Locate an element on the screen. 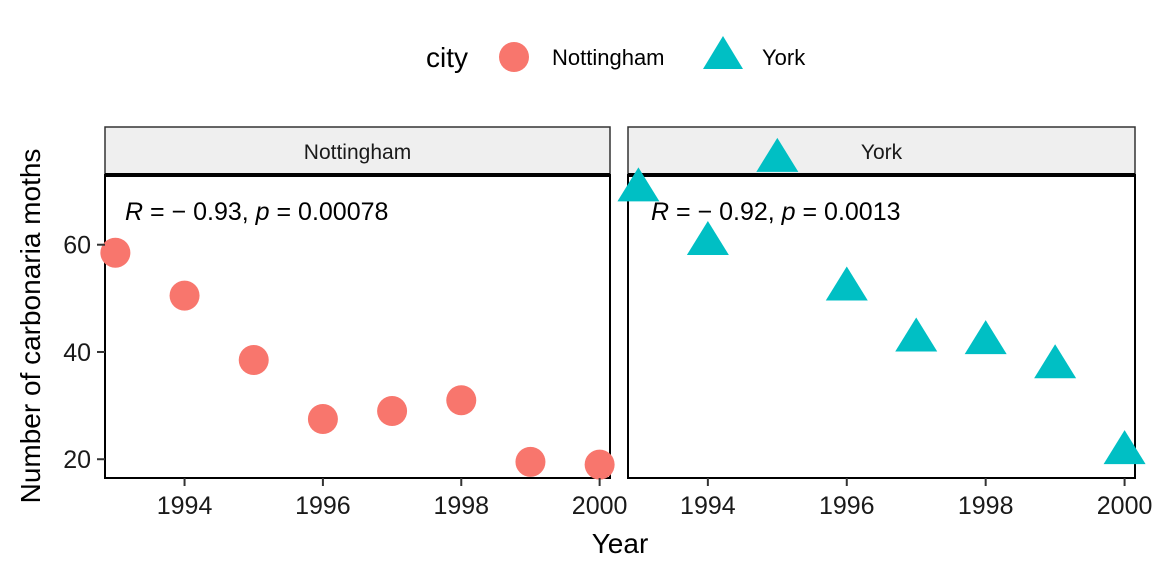 This screenshot has height=576, width=1152. y-axis-title: Number of carbonaria moths is located at coordinates (30, 326).